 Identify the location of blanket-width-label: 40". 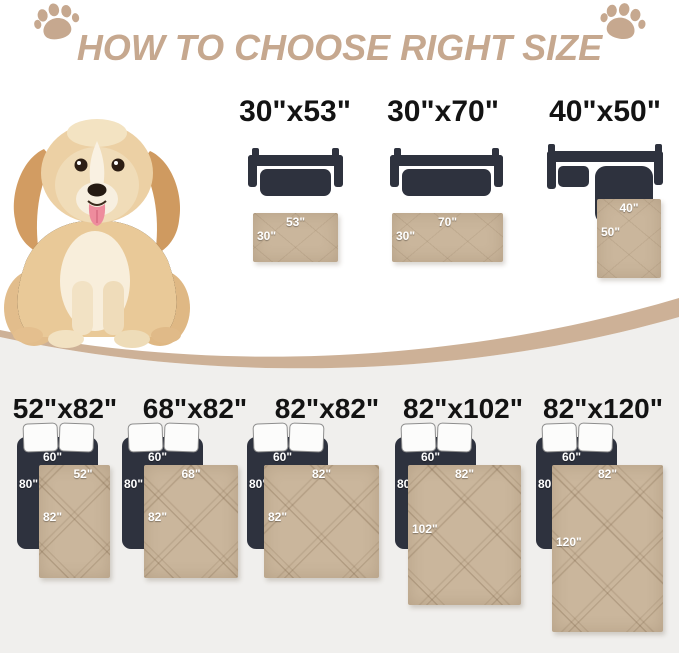
(629, 208).